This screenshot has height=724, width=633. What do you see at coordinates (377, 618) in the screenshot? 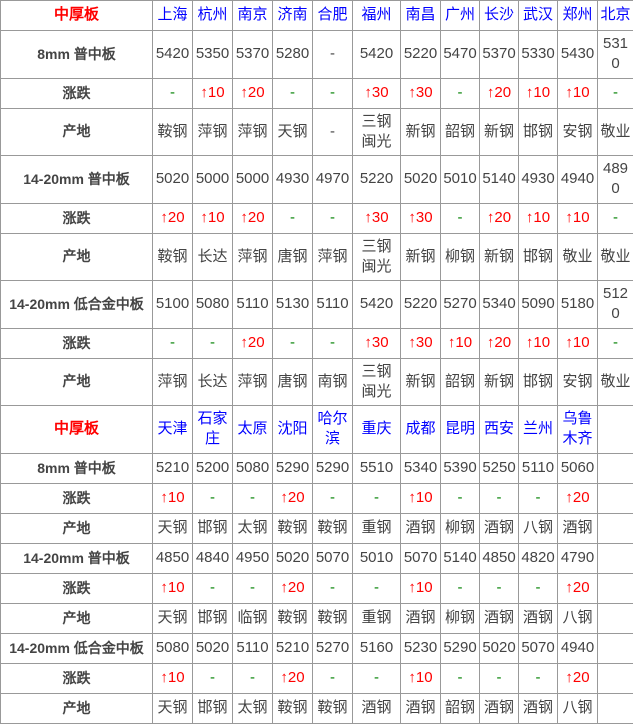
I see `origin-cell: 重钢` at bounding box center [377, 618].